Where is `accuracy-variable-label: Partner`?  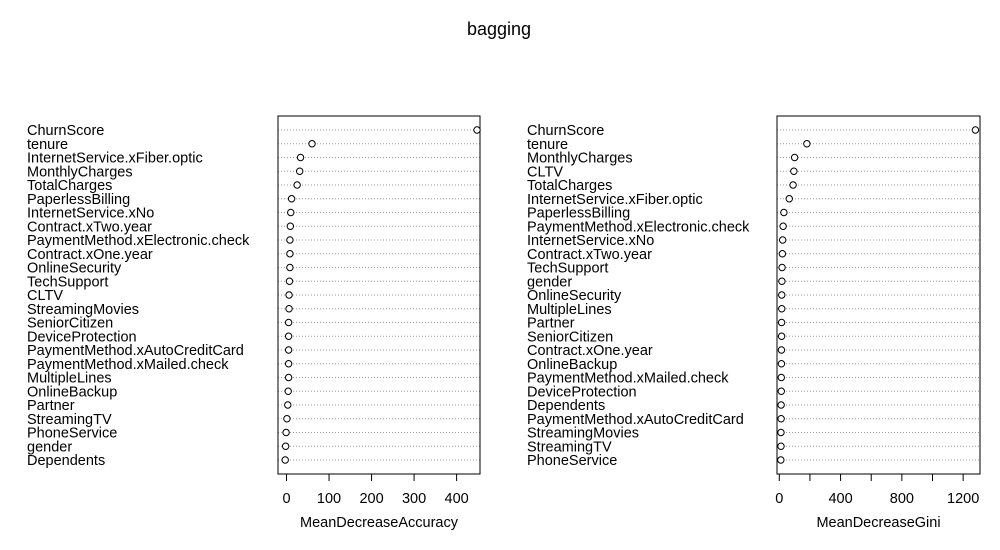
accuracy-variable-label: Partner is located at coordinates (51, 406).